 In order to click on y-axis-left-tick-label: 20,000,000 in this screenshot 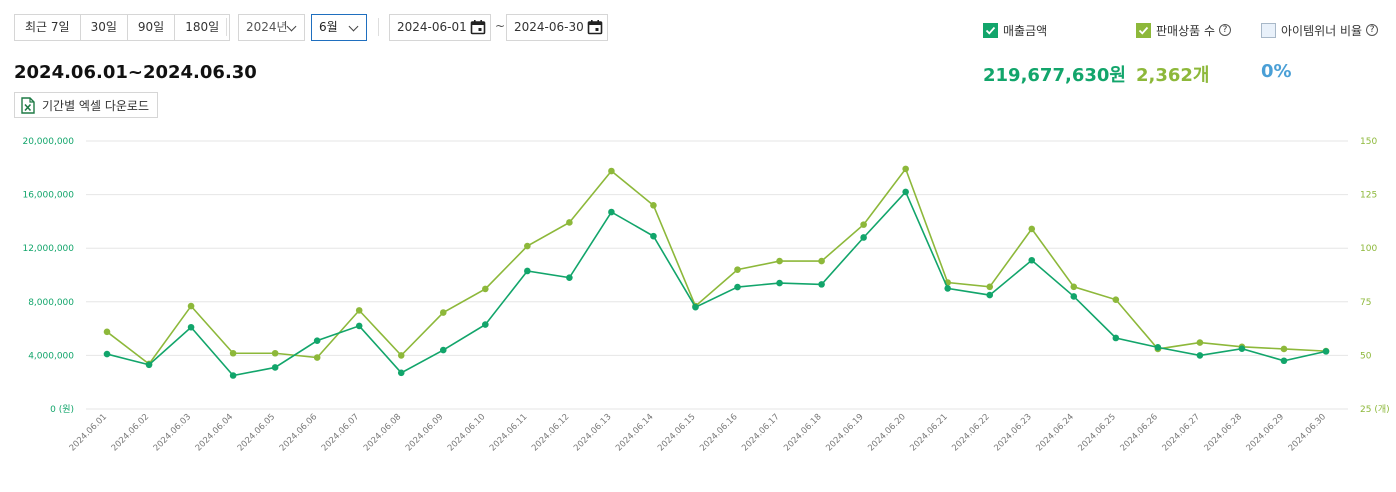, I will do `click(48, 142)`.